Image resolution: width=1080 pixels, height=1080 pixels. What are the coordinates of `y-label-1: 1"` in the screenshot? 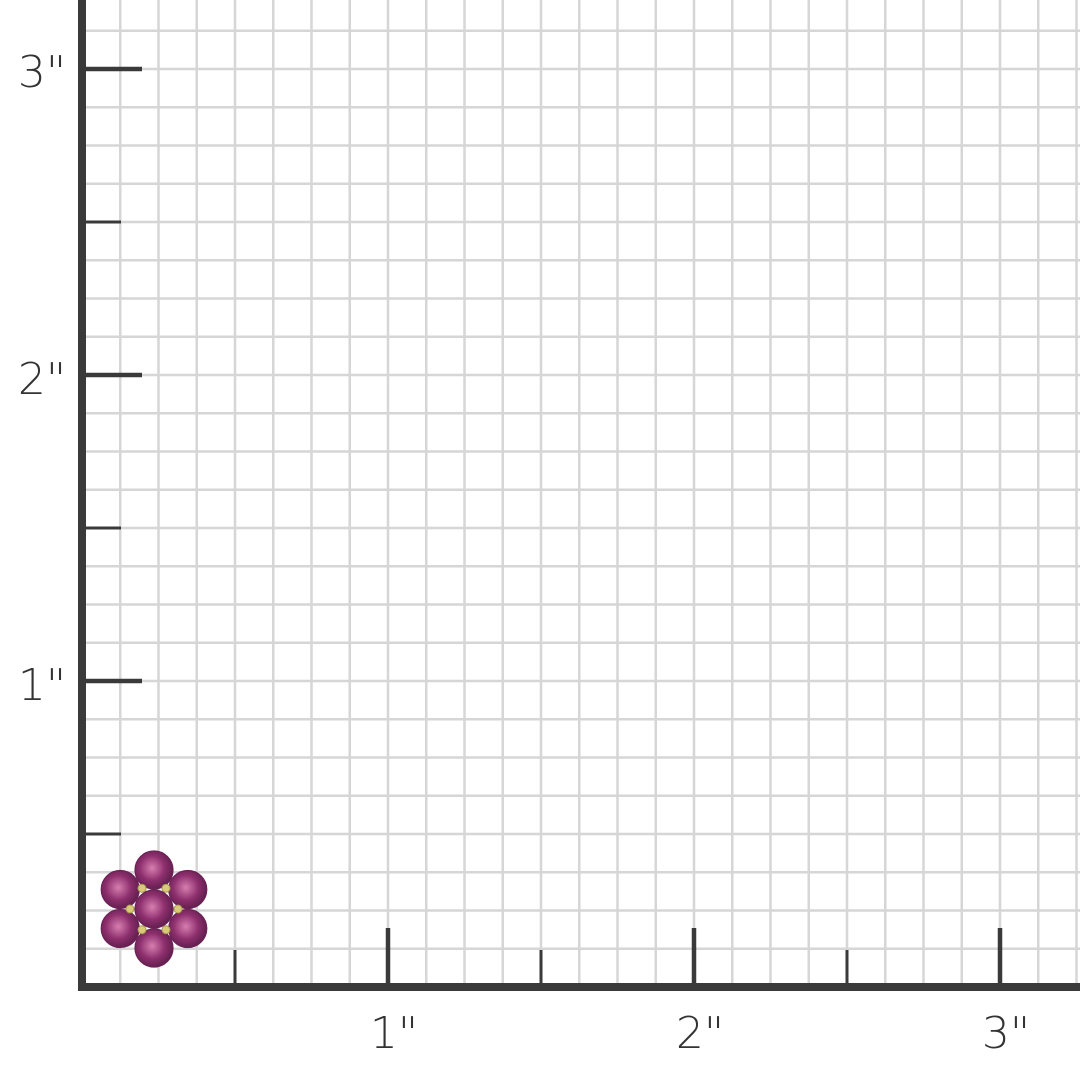 It's located at (42, 685).